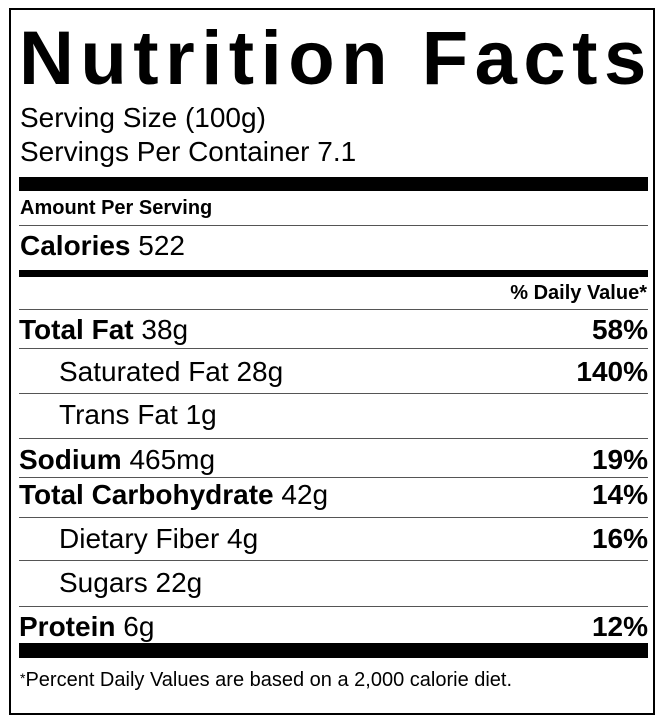 This screenshot has height=723, width=663. What do you see at coordinates (179, 582) in the screenshot?
I see `nutrient-amount: 22g` at bounding box center [179, 582].